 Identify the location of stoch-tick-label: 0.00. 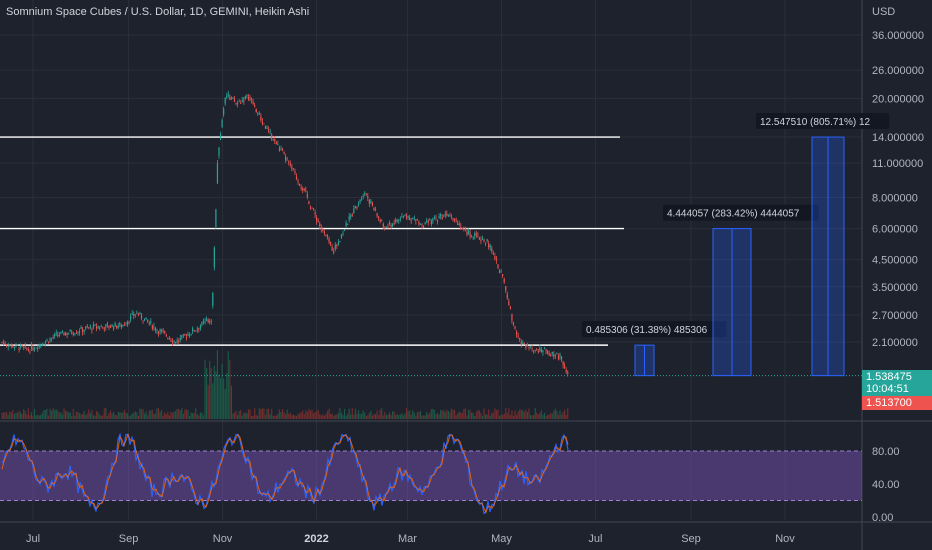
(882, 518).